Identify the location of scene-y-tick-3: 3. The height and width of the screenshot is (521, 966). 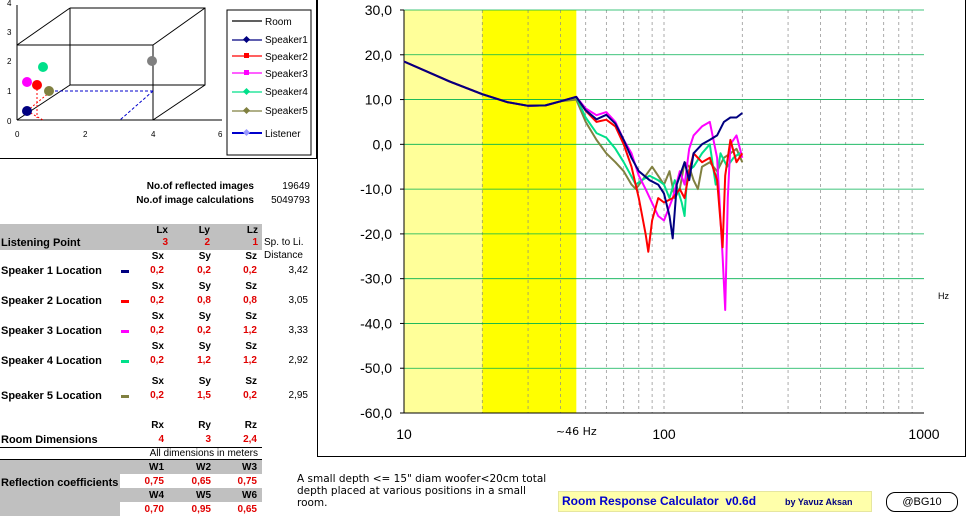
(9, 32).